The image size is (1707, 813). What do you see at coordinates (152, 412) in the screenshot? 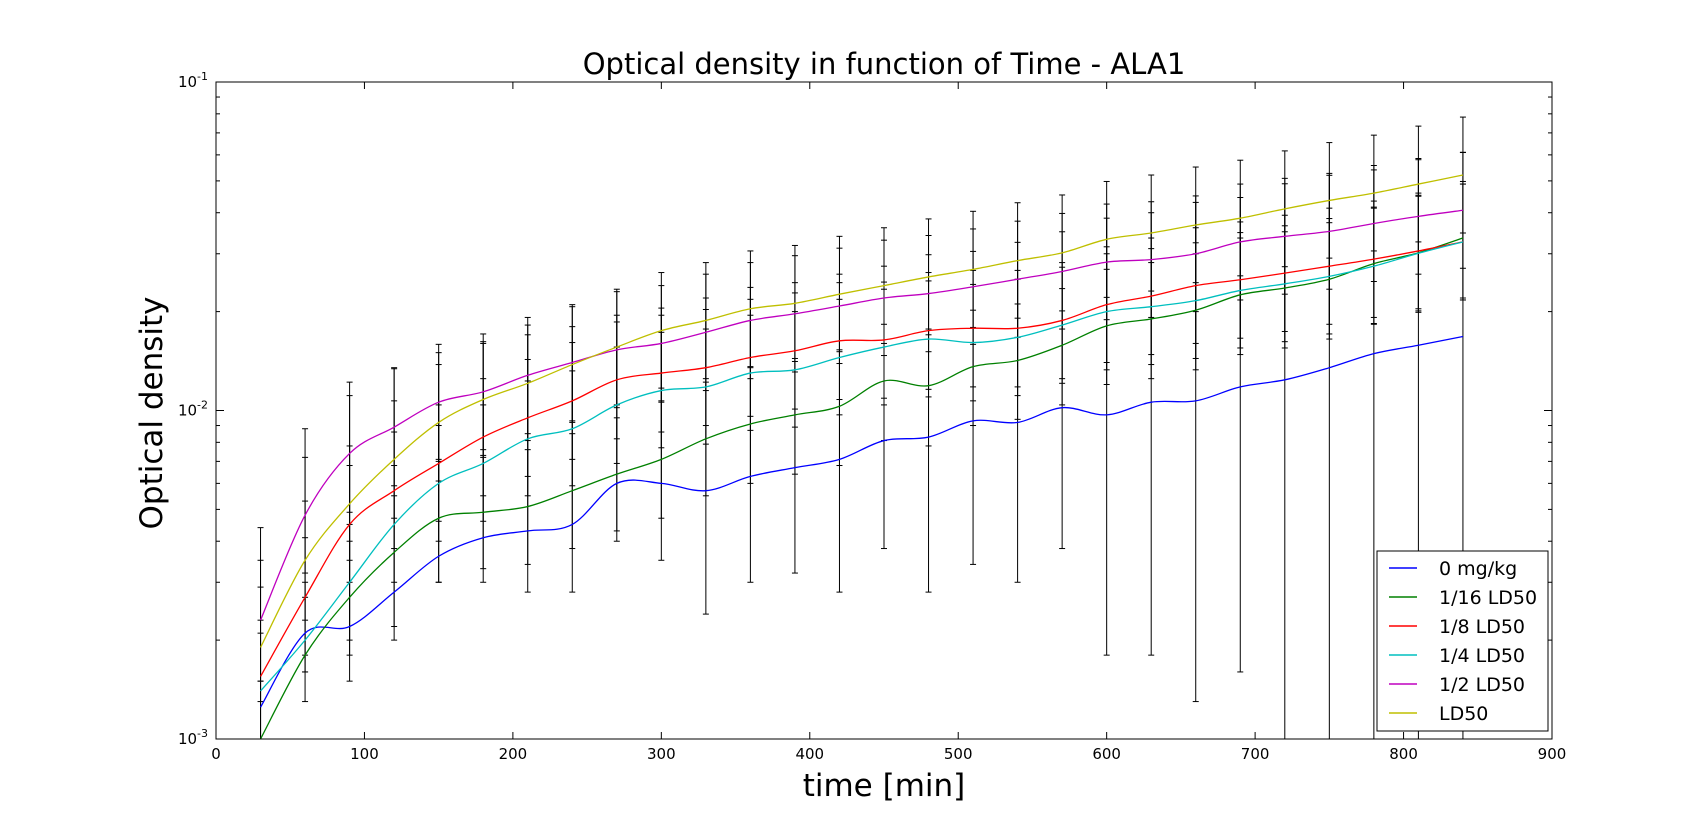
I see `y-axis-label: Optical density` at bounding box center [152, 412].